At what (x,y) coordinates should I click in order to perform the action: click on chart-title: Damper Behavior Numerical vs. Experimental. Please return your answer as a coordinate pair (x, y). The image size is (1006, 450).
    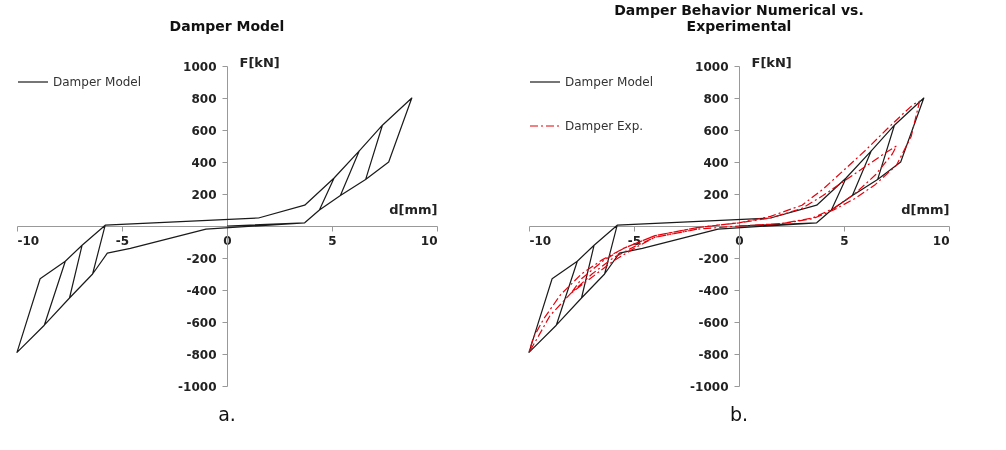
    Looking at the image, I should click on (739, 18).